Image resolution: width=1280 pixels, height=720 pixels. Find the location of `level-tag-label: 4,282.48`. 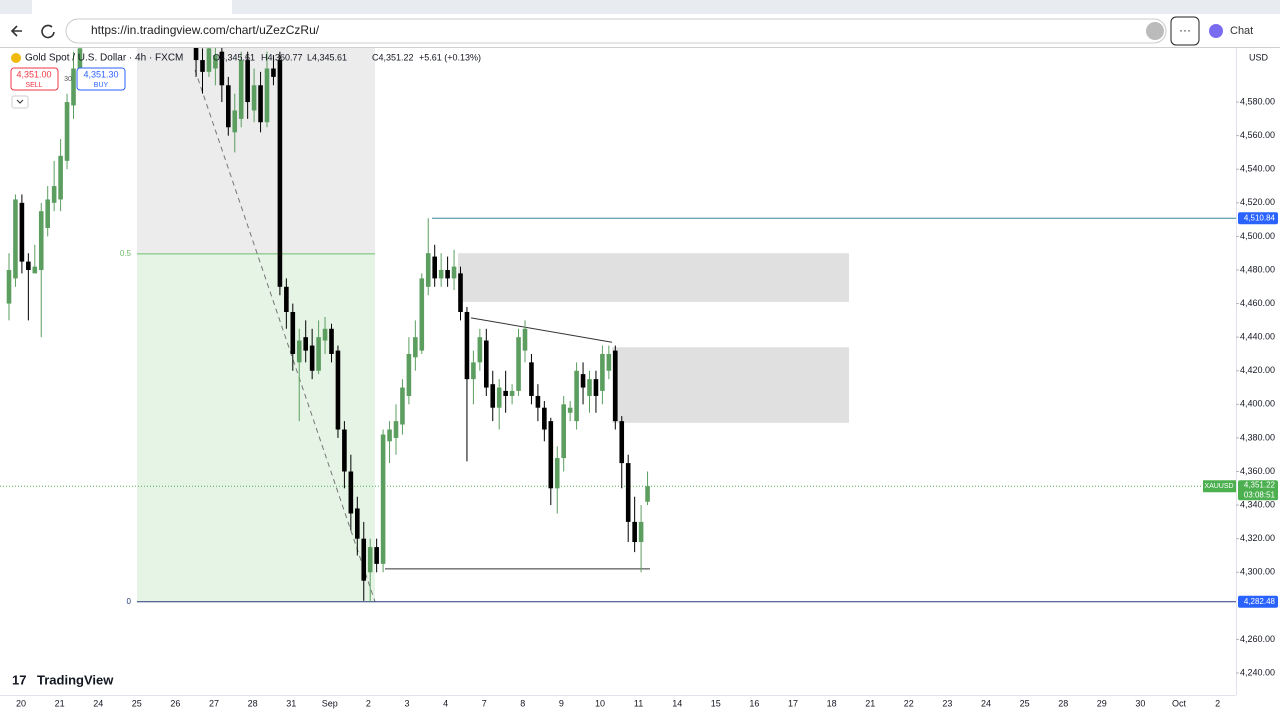

level-tag-label: 4,282.48 is located at coordinates (1260, 601).